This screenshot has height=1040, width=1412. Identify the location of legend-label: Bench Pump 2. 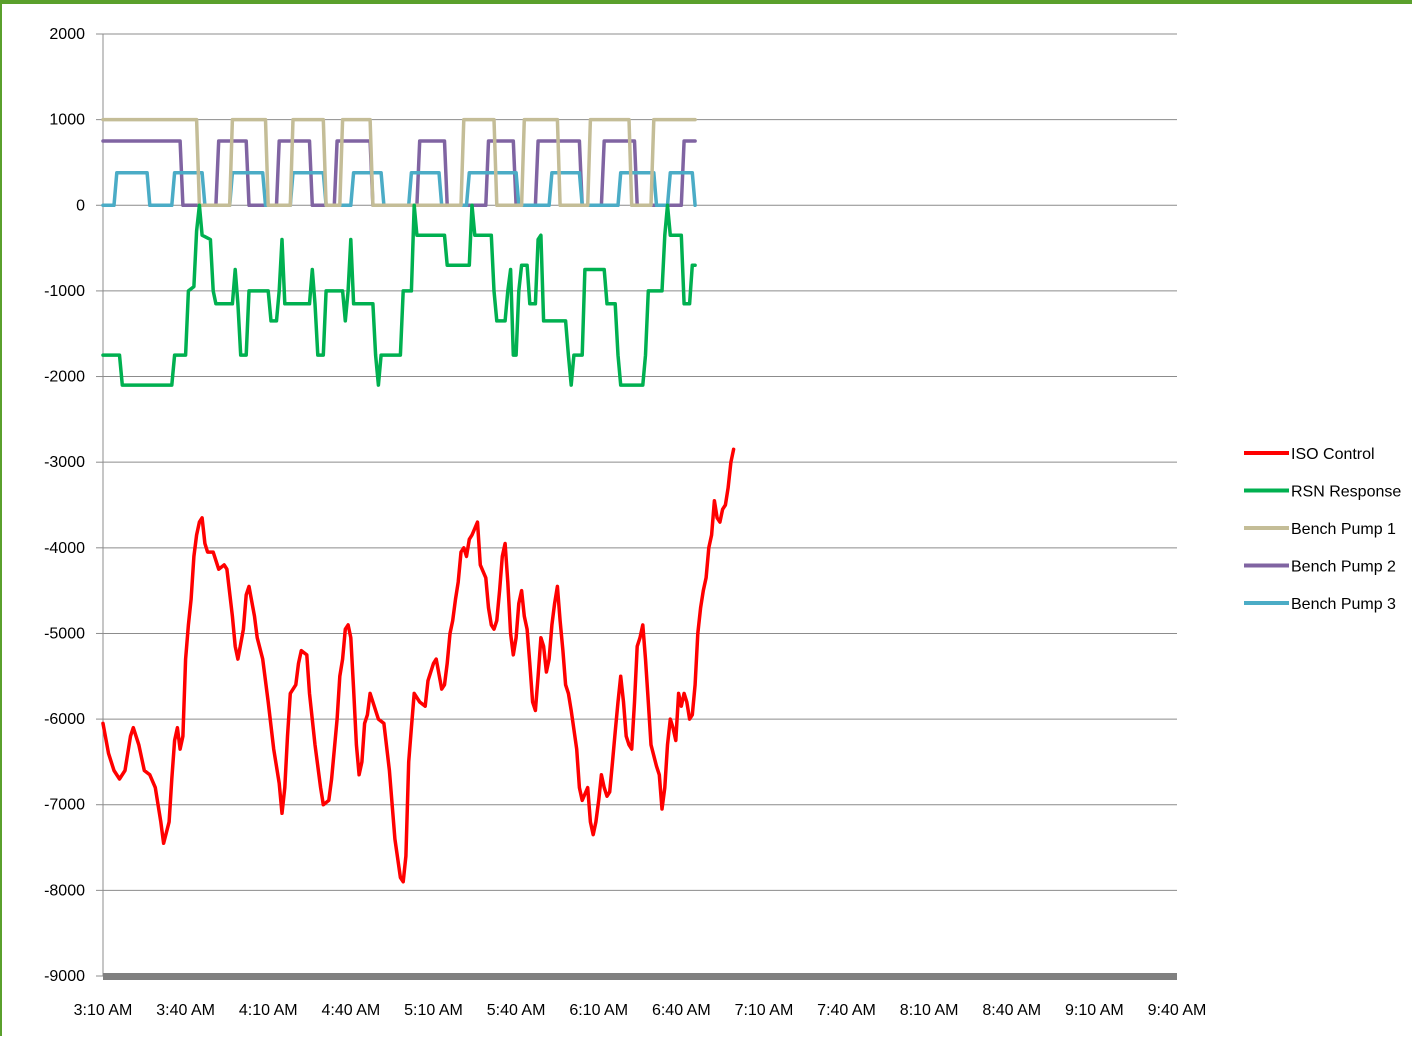
(1343, 567).